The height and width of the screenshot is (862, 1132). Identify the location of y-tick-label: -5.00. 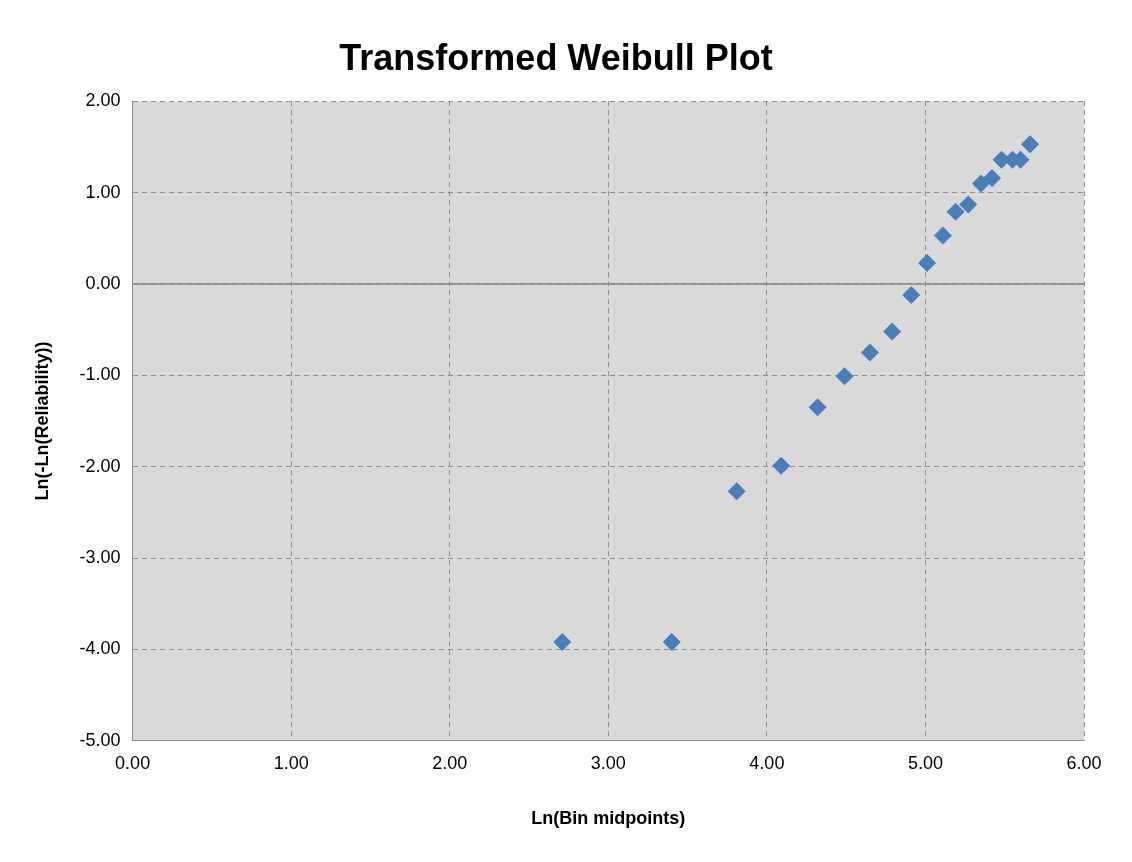
(100, 739).